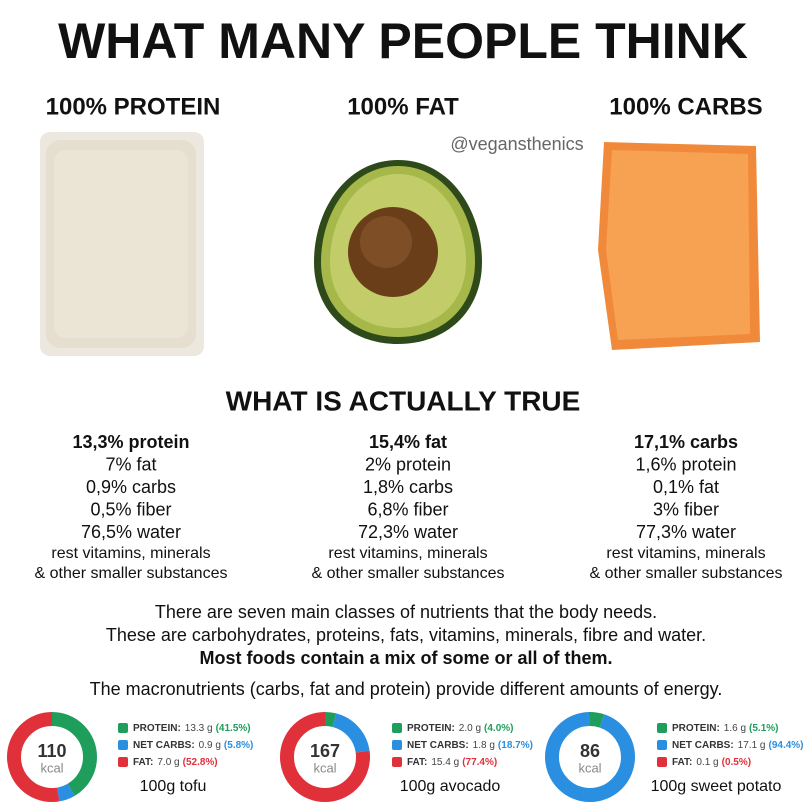 This screenshot has height=807, width=807. Describe the element at coordinates (408, 464) in the screenshot. I see `fact: 2% protein` at that location.